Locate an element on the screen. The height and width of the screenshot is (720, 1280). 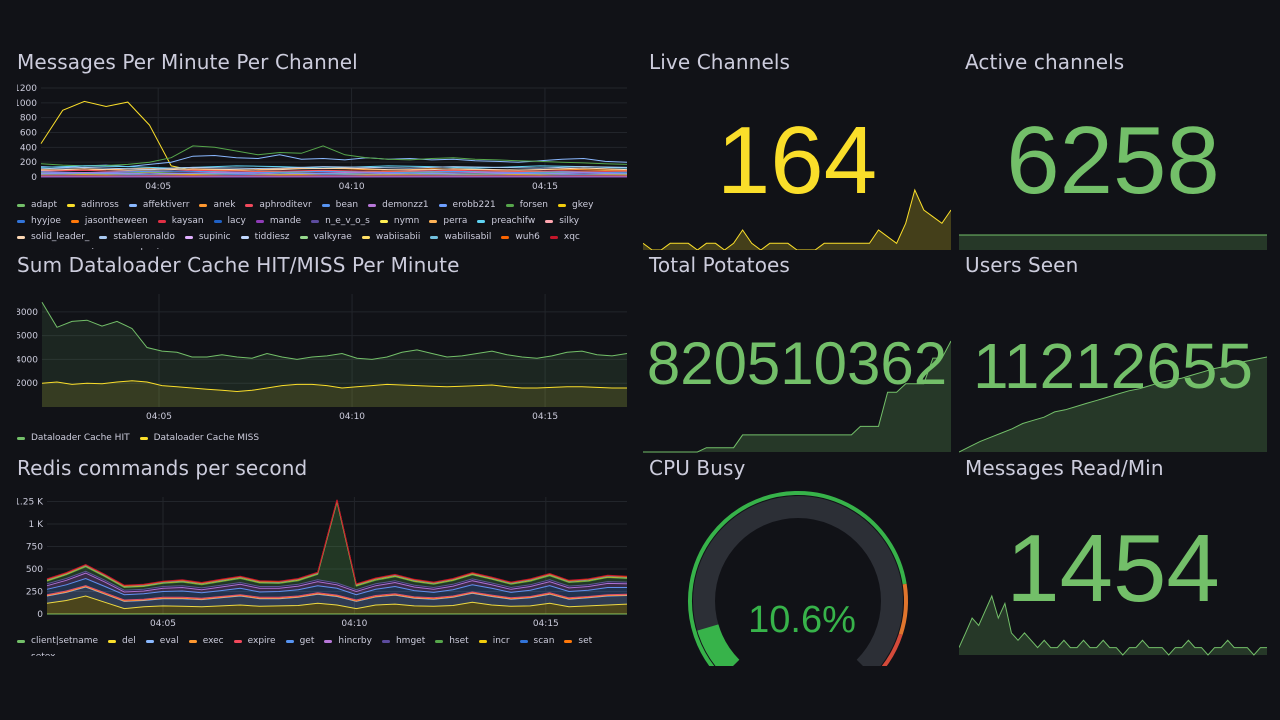
legend-item-hyyjoe: hyyjoe is located at coordinates (39, 221).